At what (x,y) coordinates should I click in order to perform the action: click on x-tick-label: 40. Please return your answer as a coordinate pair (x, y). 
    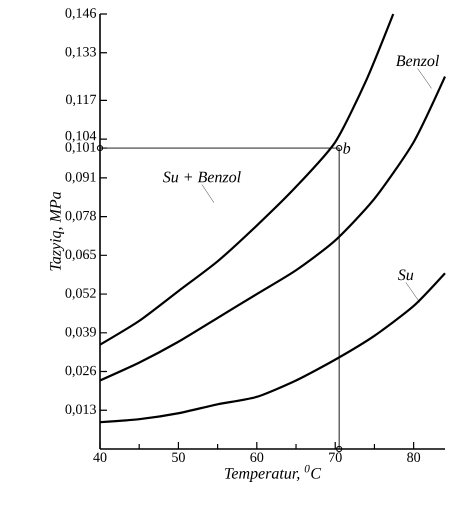
    Looking at the image, I should click on (99, 457).